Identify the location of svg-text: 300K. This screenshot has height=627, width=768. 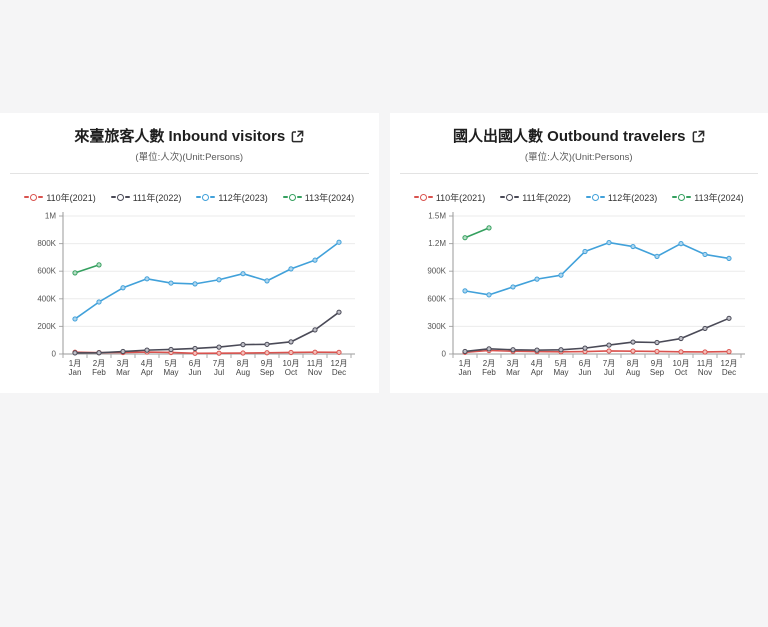
(436, 326).